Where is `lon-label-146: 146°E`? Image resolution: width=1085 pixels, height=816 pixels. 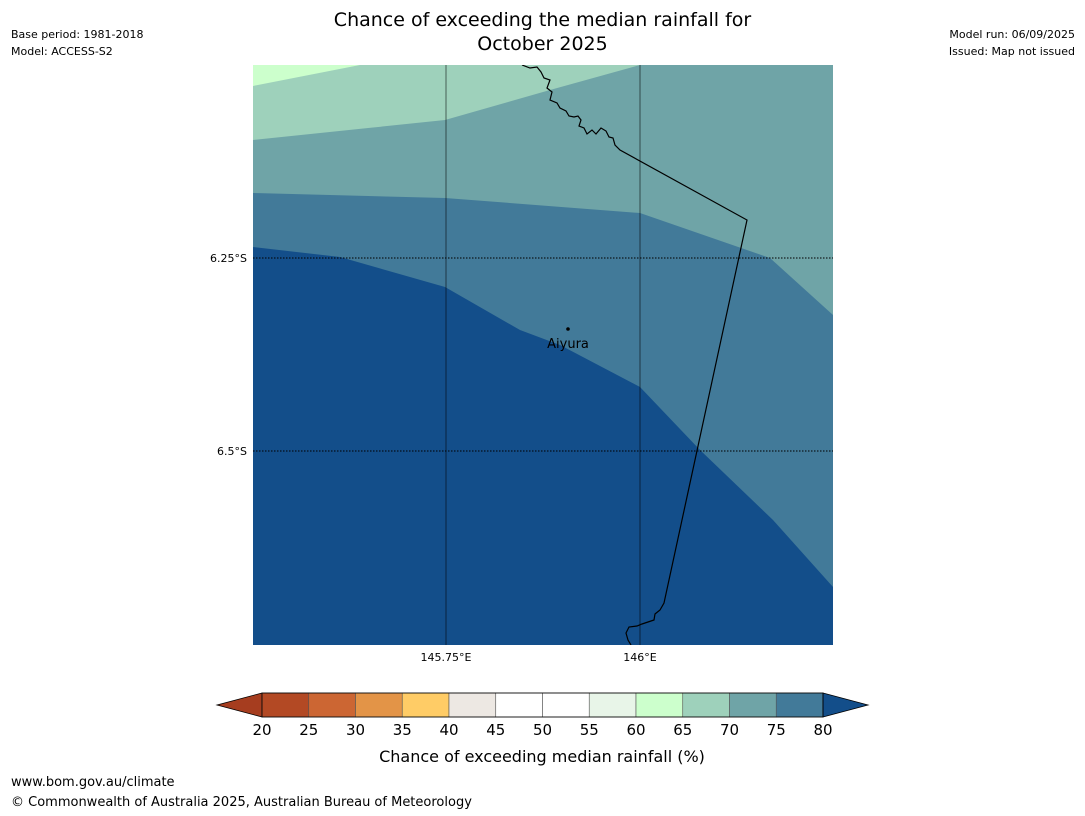 lon-label-146: 146°E is located at coordinates (639, 657).